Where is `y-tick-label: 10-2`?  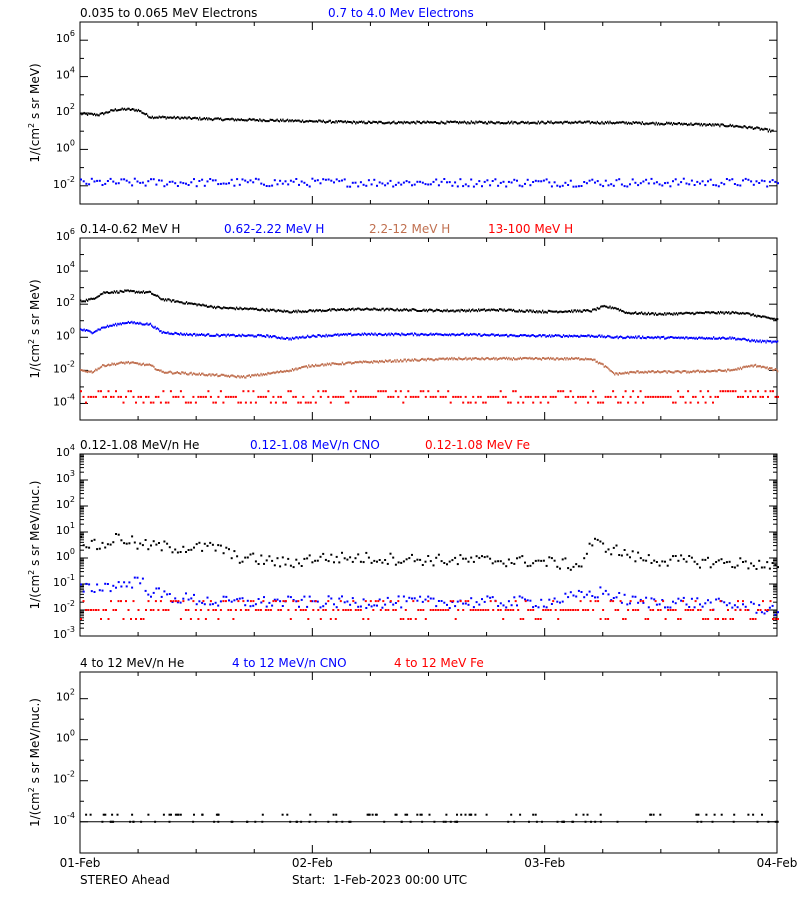
y-tick-label: 10-2 is located at coordinates (64, 183).